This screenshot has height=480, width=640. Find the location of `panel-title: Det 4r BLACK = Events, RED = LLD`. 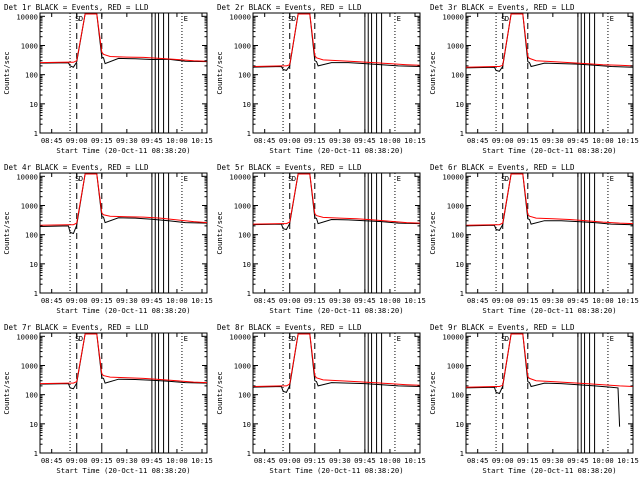

panel-title: Det 4r BLACK = Events, RED = LLD is located at coordinates (76, 167).